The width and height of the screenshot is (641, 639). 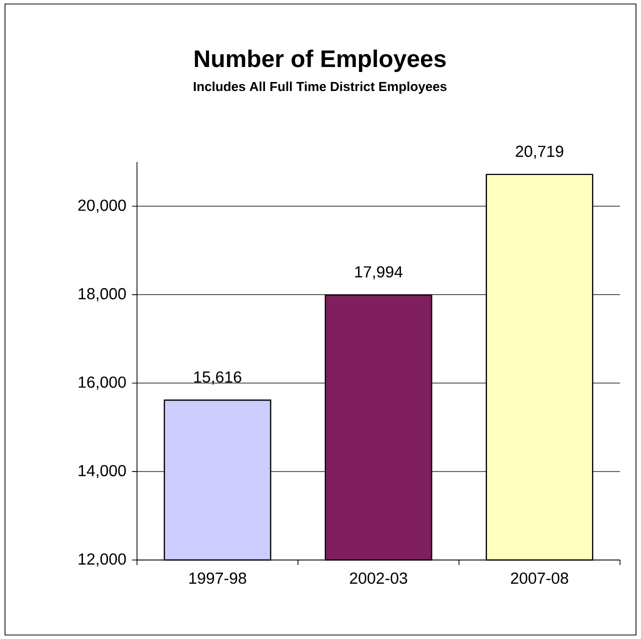 I want to click on y-tick-label: 12,000, so click(x=102, y=560).